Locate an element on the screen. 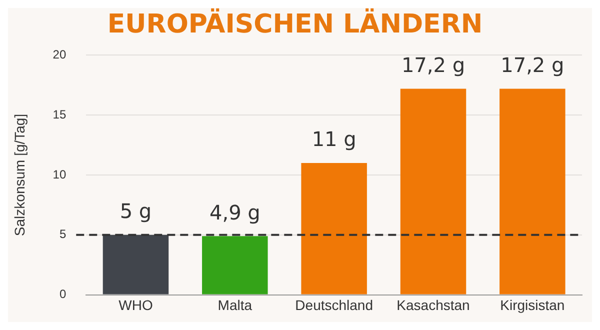 This screenshot has height=330, width=600. y-tick-label: 10 is located at coordinates (59, 174).